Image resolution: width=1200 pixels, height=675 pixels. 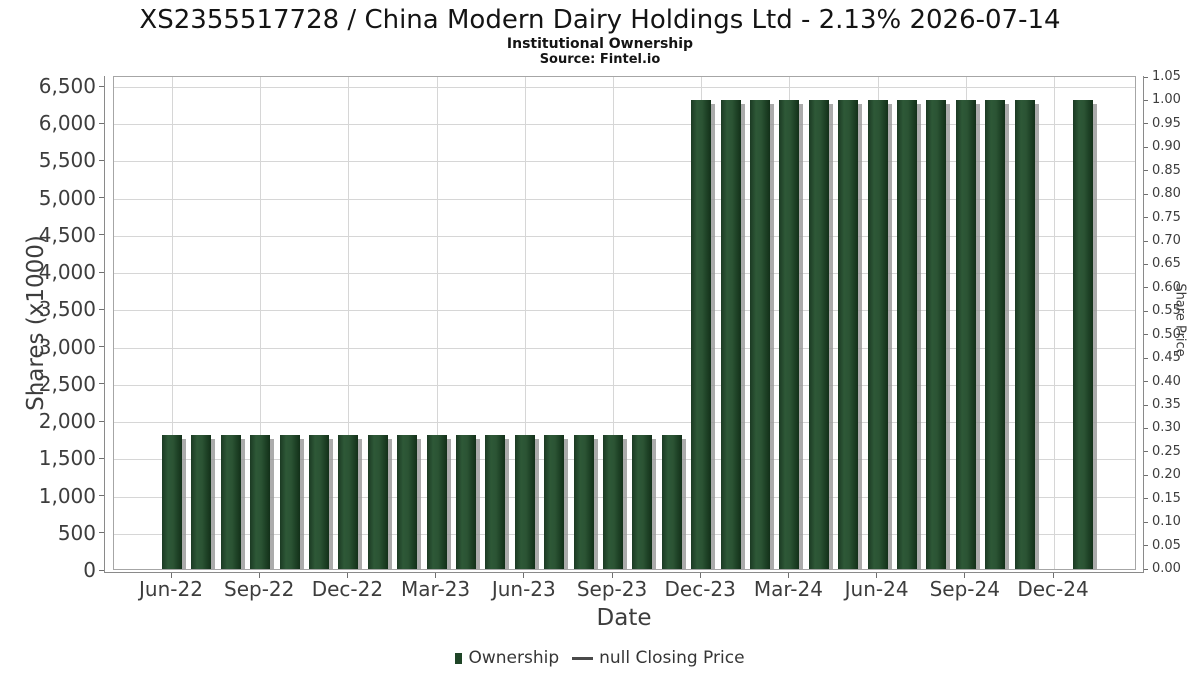 What do you see at coordinates (1166, 475) in the screenshot?
I see `y-axis-right-tick-label: 0.20` at bounding box center [1166, 475].